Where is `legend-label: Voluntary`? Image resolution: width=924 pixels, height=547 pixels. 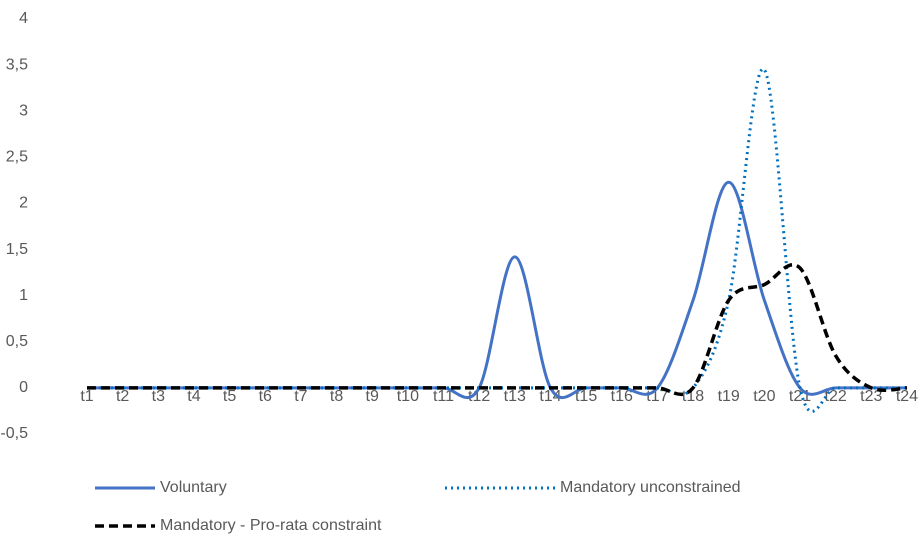
legend-label: Voluntary is located at coordinates (193, 487).